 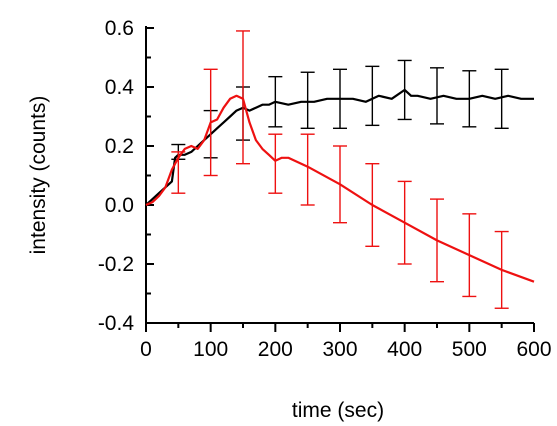 What do you see at coordinates (38, 175) in the screenshot?
I see `y-axis-label: intensity (counts)` at bounding box center [38, 175].